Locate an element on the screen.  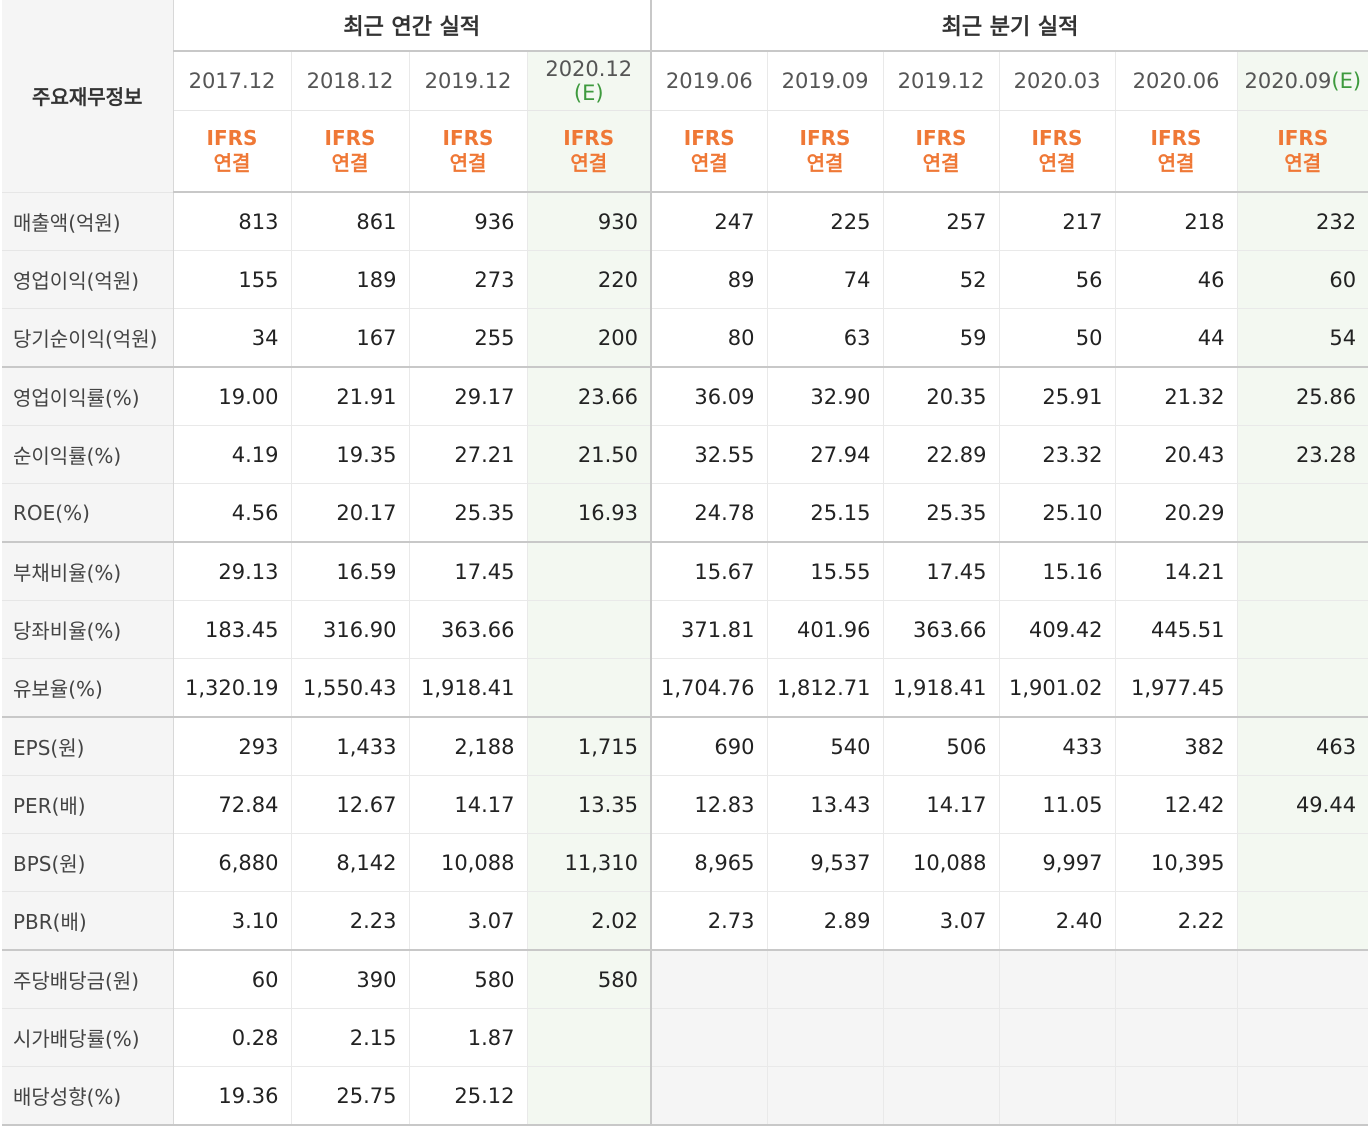
value-cell: 2.23 is located at coordinates (350, 920).